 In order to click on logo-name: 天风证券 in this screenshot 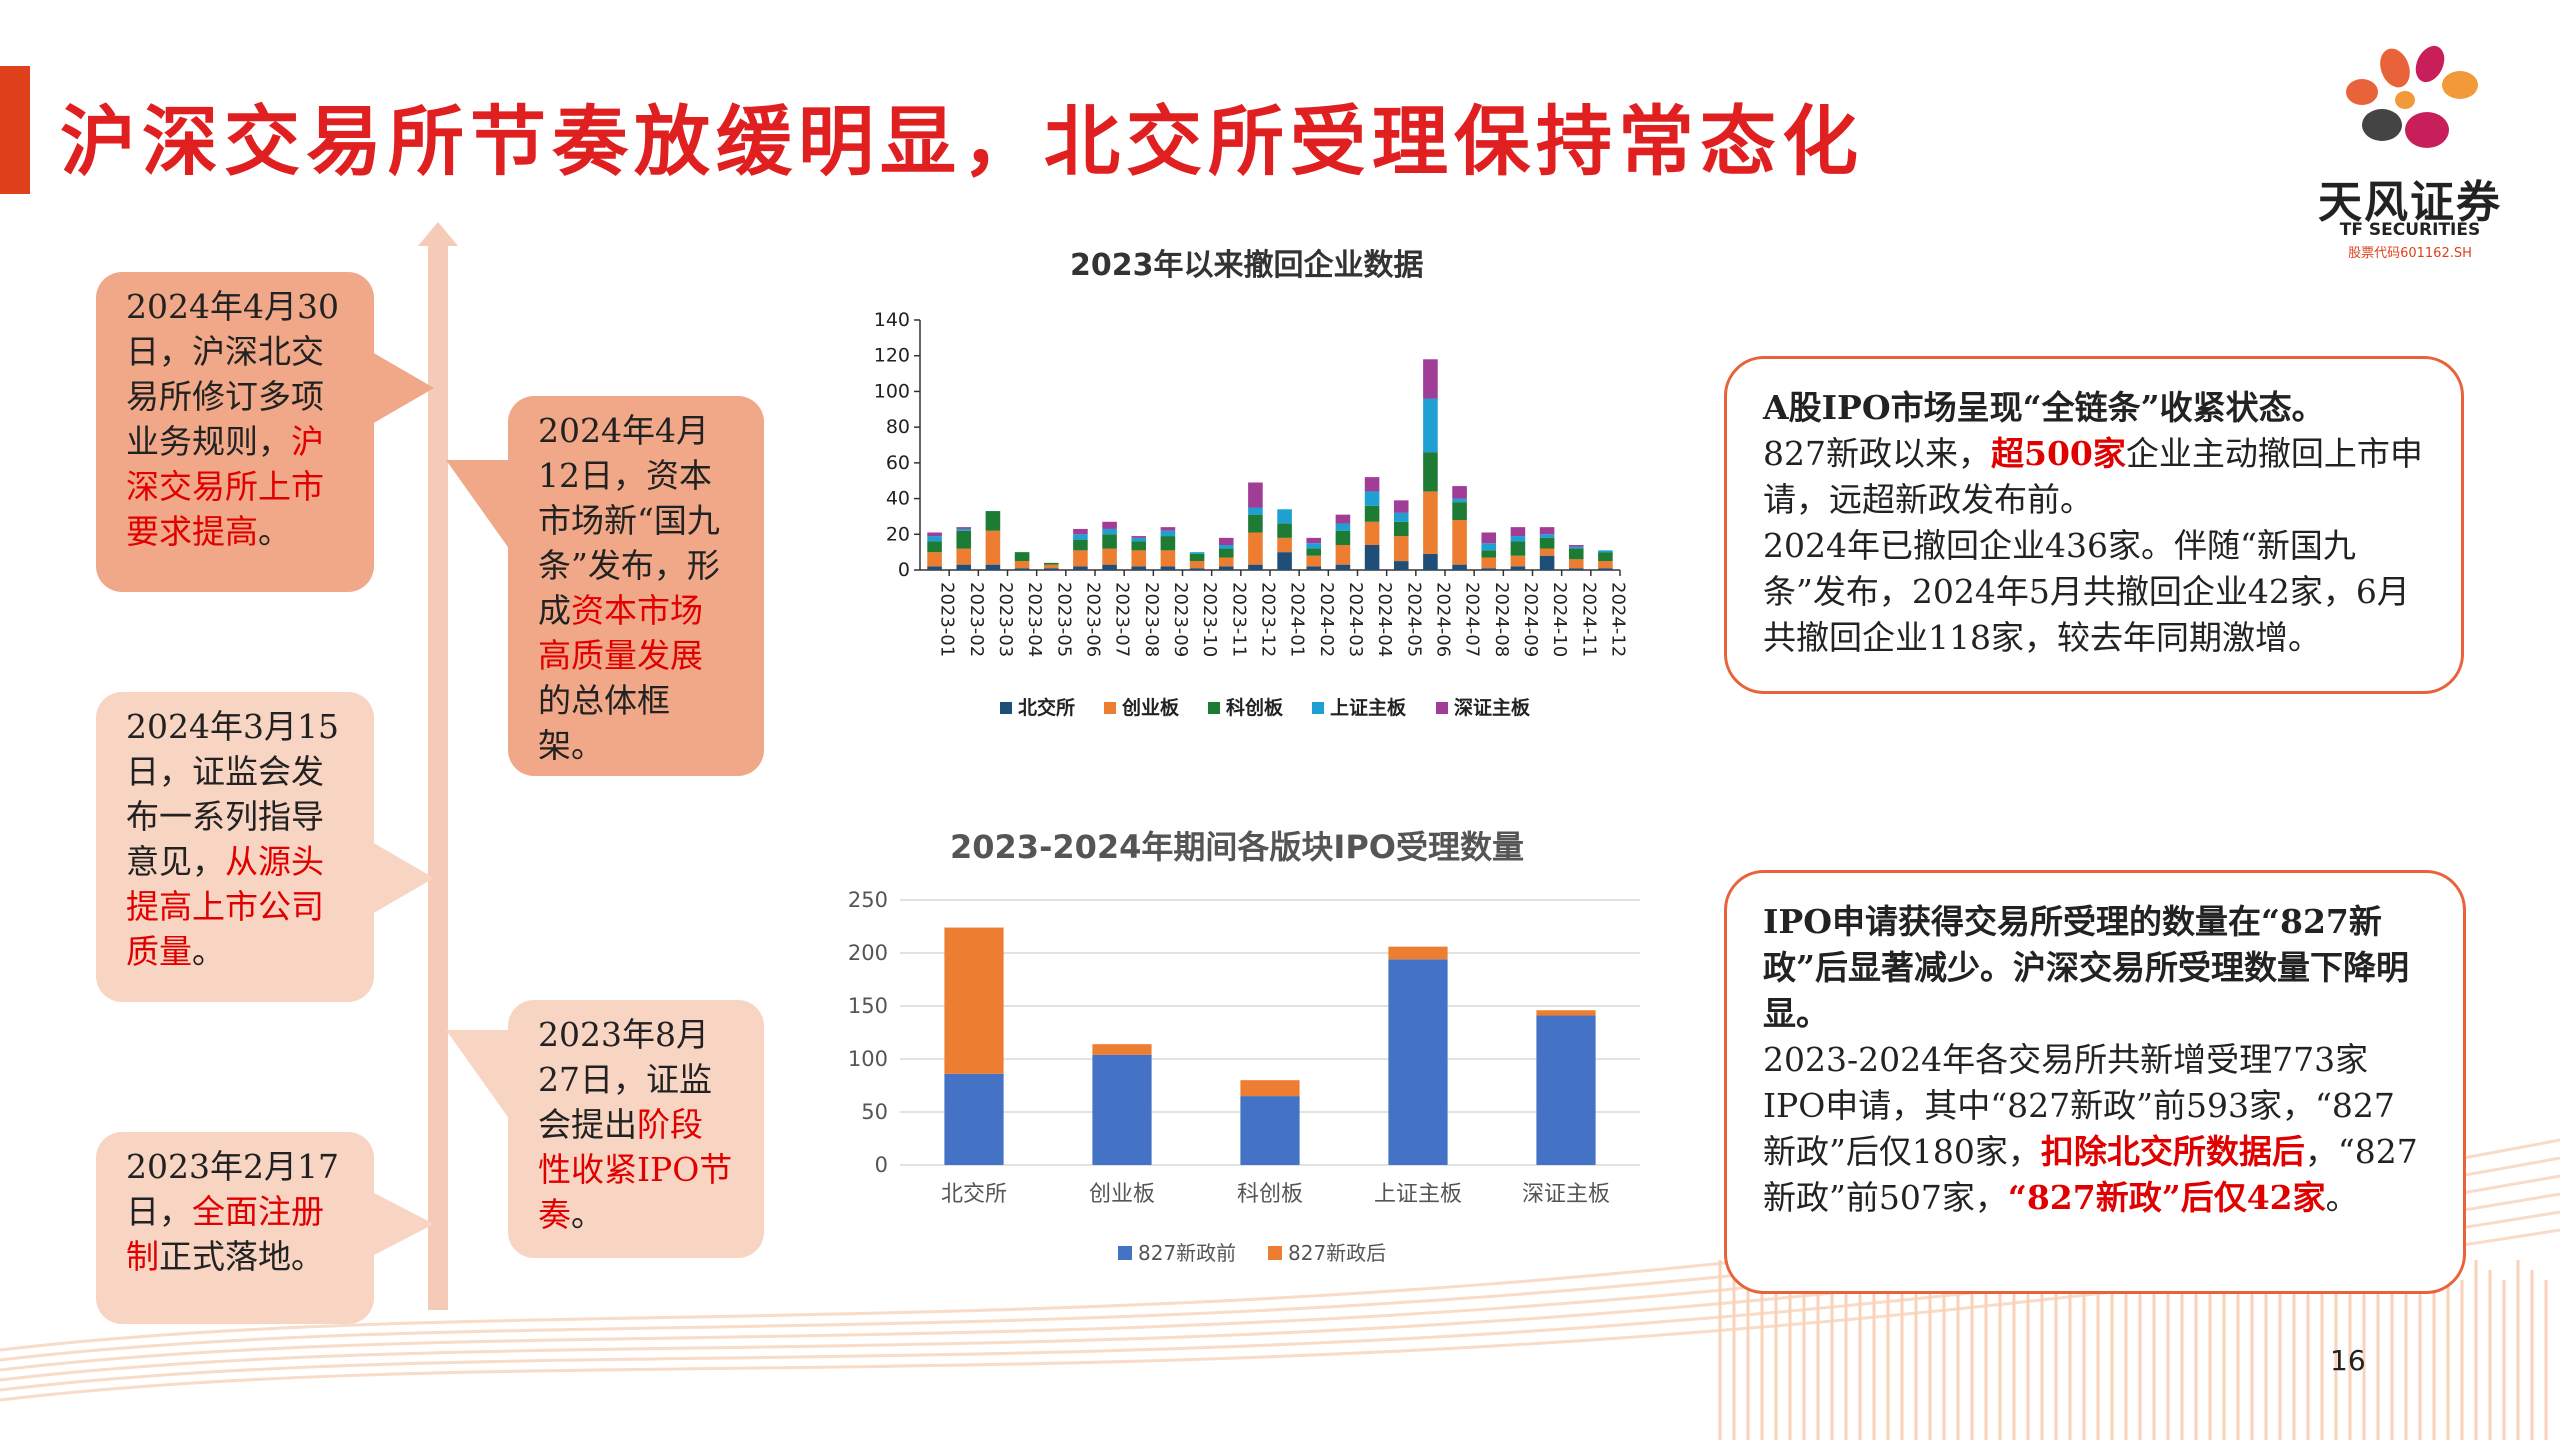, I will do `click(2410, 202)`.